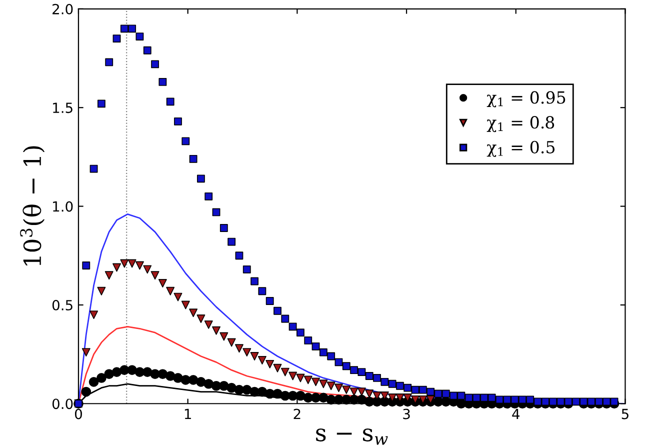  What do you see at coordinates (32, 206) in the screenshot?
I see `y-axis-title: 10$^{3}$(θ − 1)` at bounding box center [32, 206].